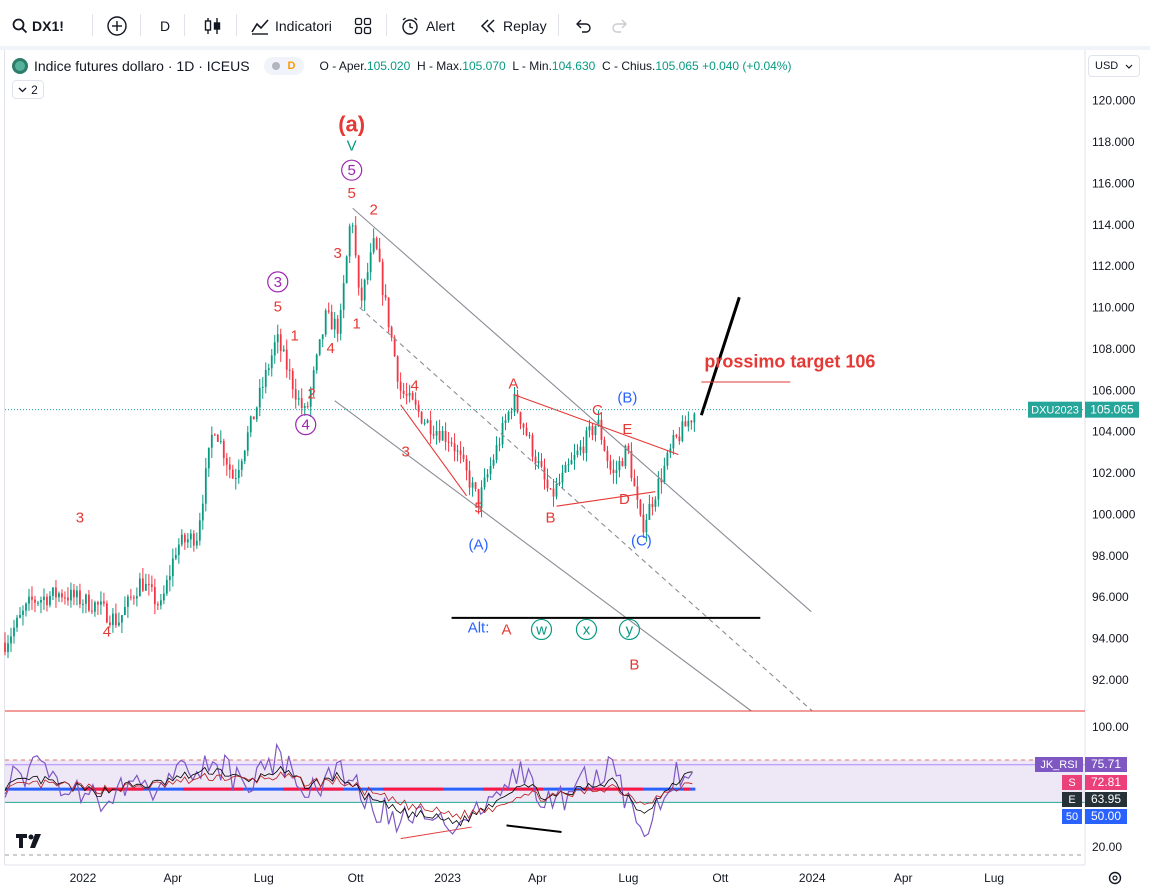  Describe the element at coordinates (1113, 142) in the screenshot. I see `price-tick-label: 118.000` at that location.